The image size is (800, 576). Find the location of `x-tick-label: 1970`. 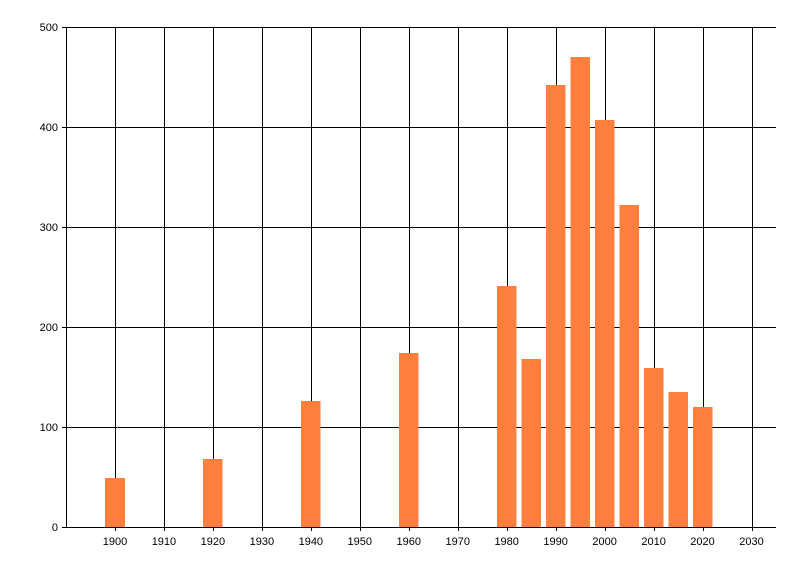

x-tick-label: 1970 is located at coordinates (457, 542).